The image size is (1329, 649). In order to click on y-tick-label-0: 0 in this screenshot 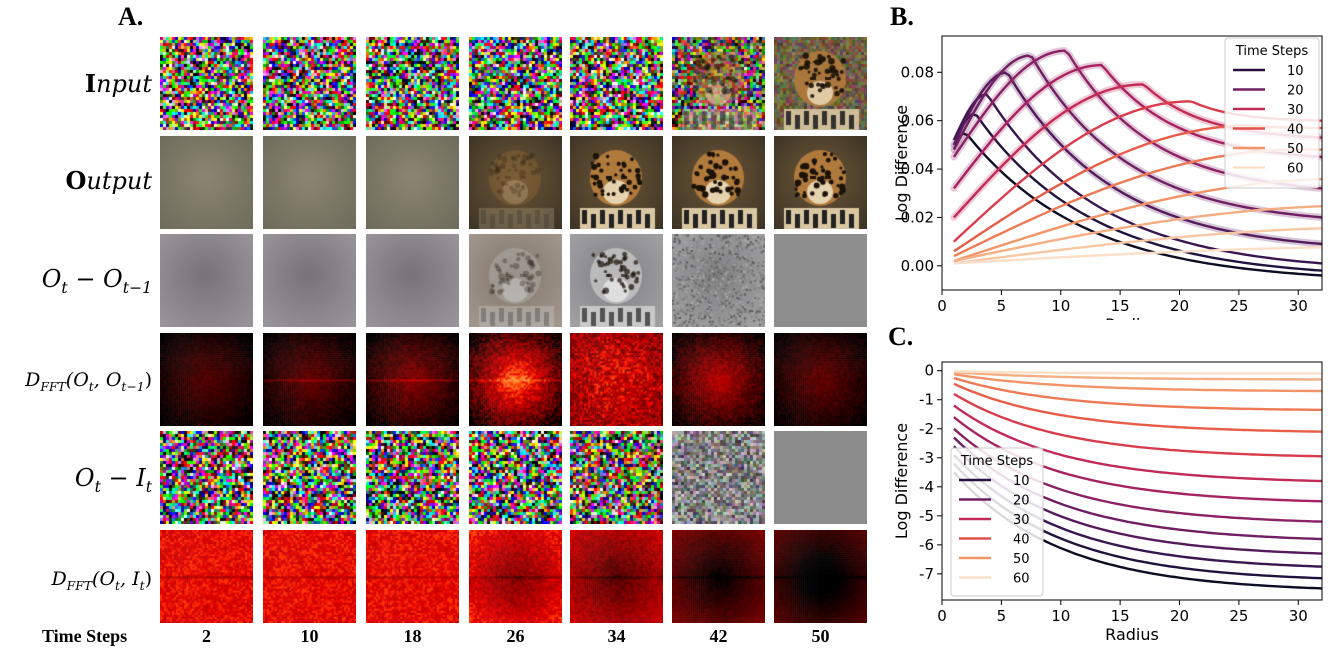, I will do `click(929, 371)`.